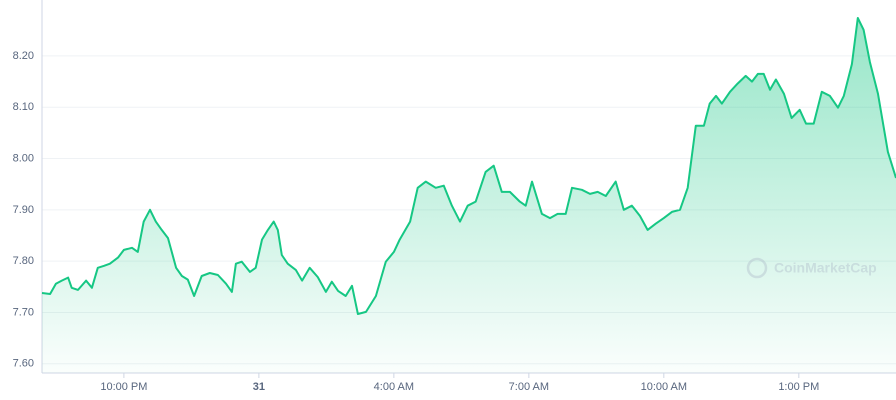 Image resolution: width=896 pixels, height=400 pixels. What do you see at coordinates (825, 268) in the screenshot?
I see `watermark-text: CoinMarketCap` at bounding box center [825, 268].